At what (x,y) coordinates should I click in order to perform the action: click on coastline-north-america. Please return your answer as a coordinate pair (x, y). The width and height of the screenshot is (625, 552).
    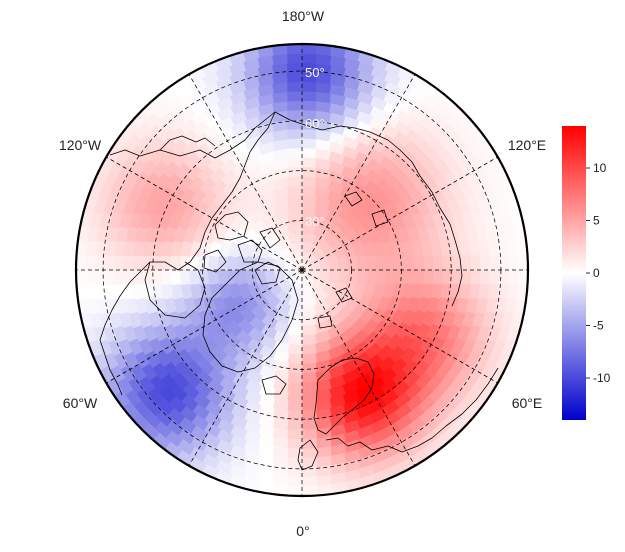
    Looking at the image, I should click on (187, 253).